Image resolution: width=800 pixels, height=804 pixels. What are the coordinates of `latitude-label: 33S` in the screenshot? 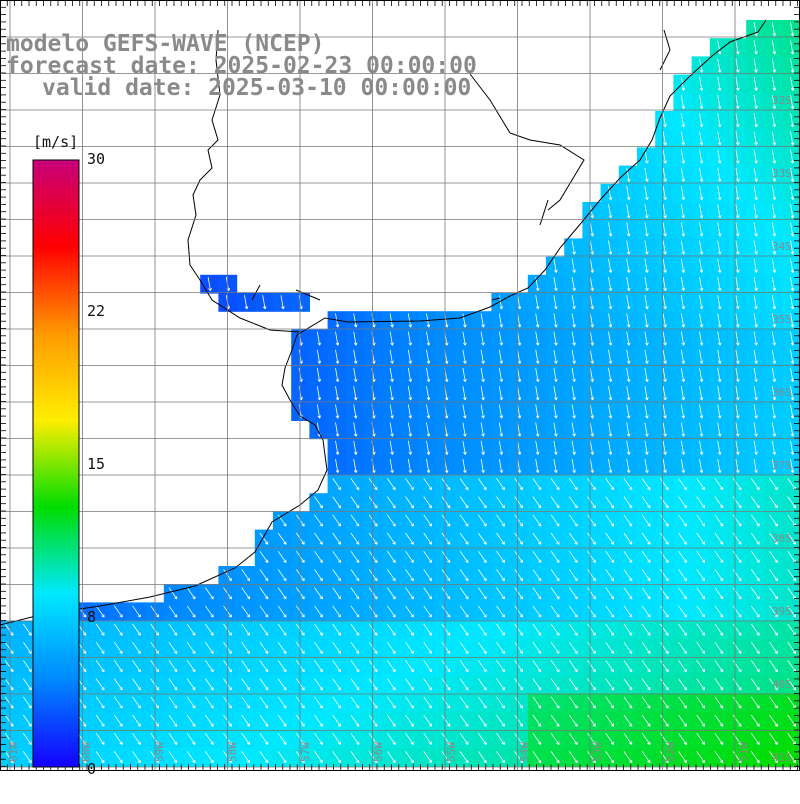 It's located at (782, 173).